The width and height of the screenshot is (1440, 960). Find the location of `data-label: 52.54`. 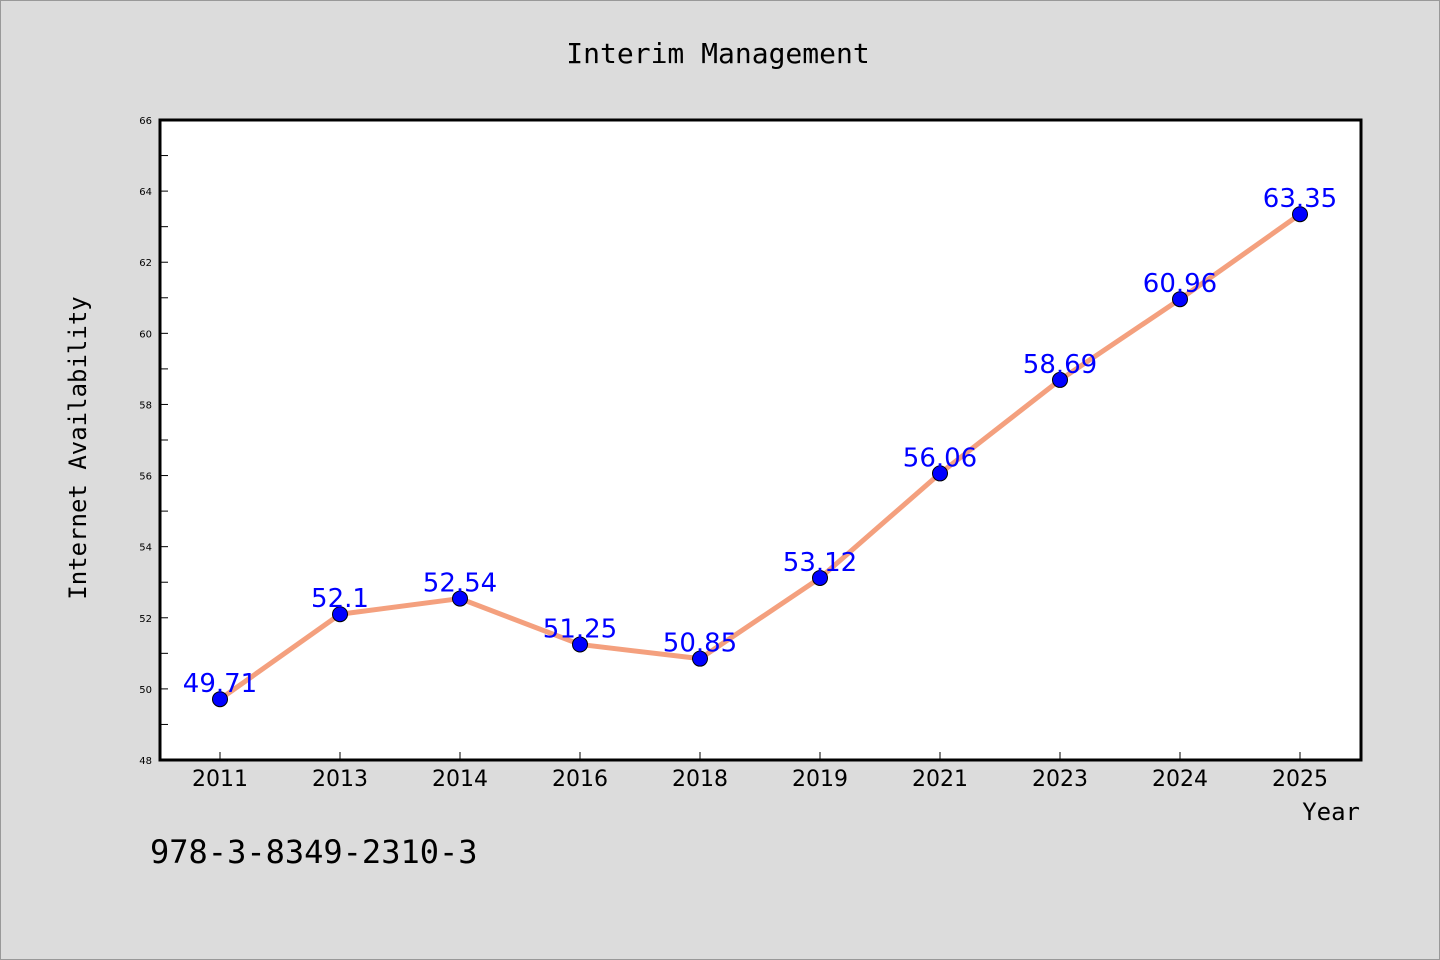

data-label: 52.54 is located at coordinates (460, 584).